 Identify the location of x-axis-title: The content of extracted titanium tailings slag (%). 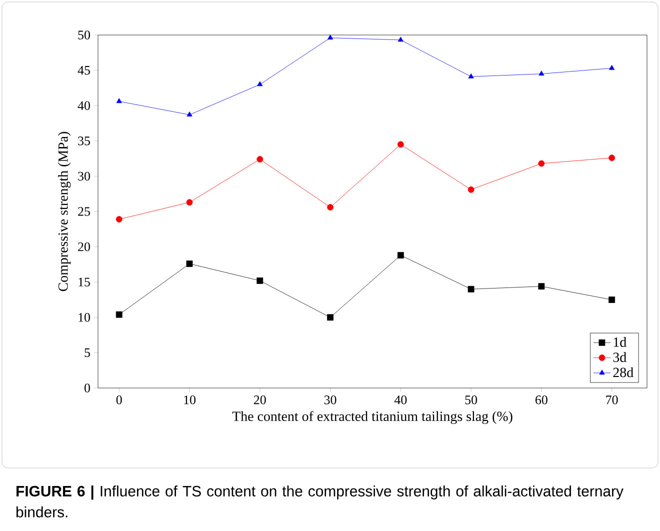
(372, 417).